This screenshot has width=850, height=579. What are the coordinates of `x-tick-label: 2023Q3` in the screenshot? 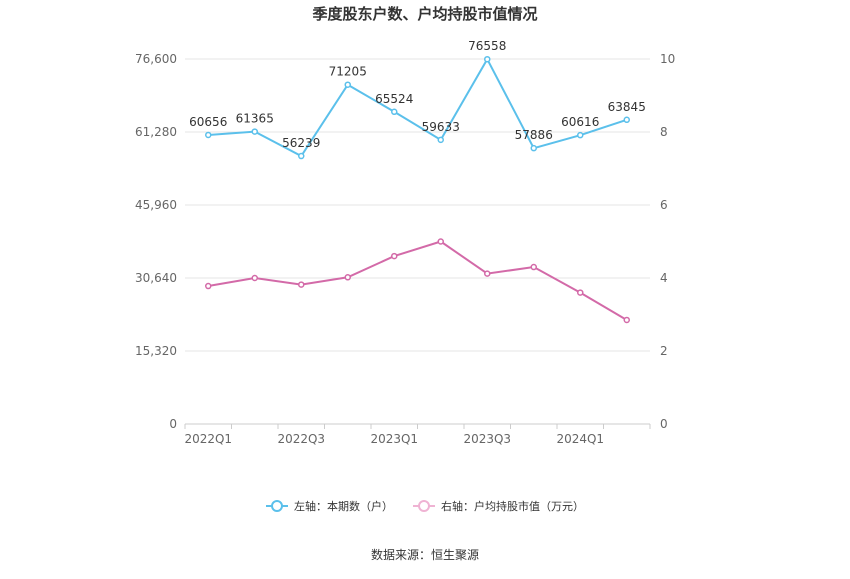 It's located at (487, 439).